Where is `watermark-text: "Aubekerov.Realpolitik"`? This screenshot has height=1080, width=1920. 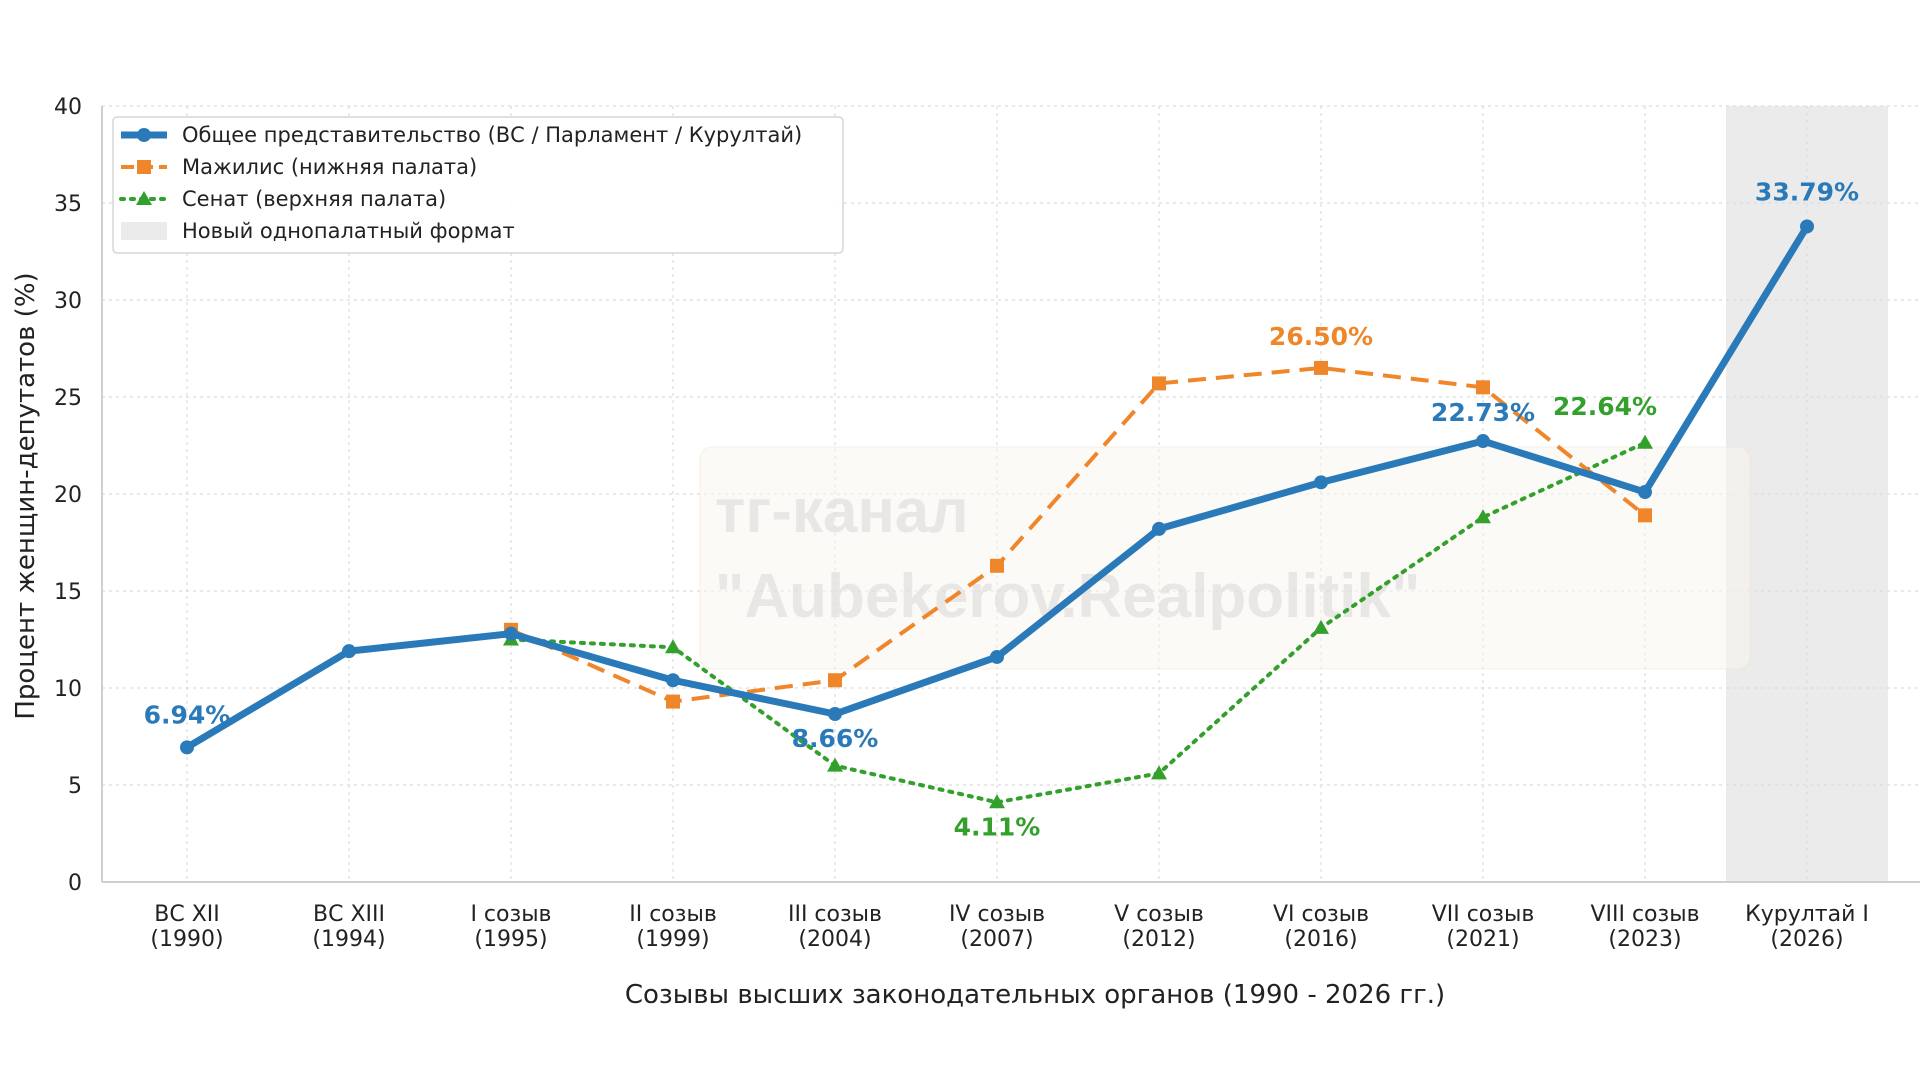
watermark-text: "Aubekerov.Realpolitik" is located at coordinates (1067, 596).